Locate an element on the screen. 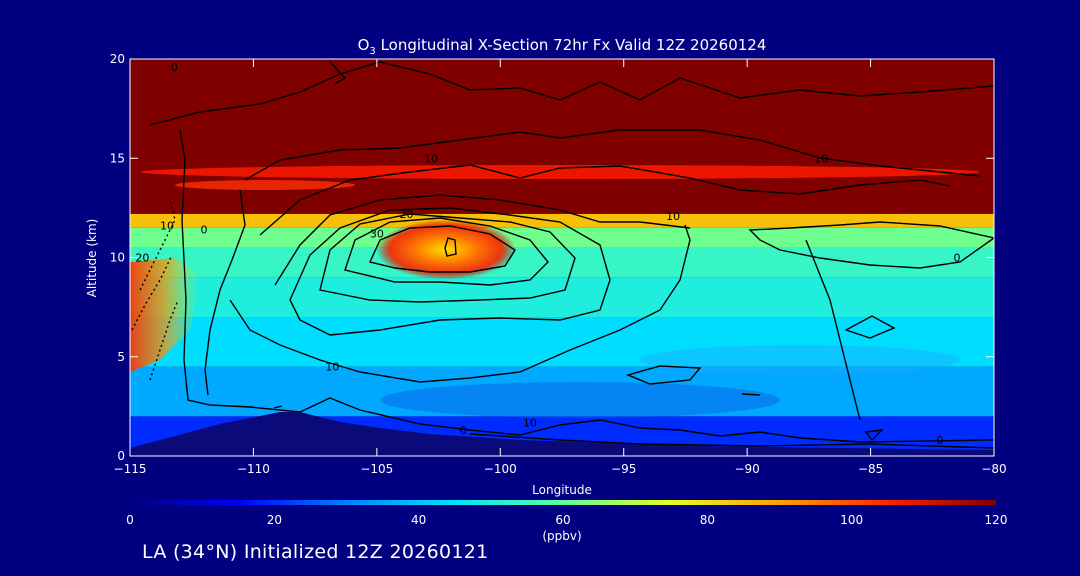 Image resolution: width=1080 pixels, height=576 pixels. y-tick-label: 15 is located at coordinates (117, 158).